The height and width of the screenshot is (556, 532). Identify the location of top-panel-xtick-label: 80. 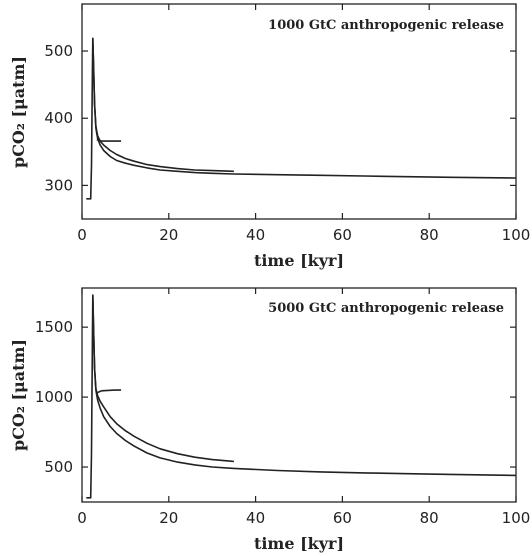
(429, 235).